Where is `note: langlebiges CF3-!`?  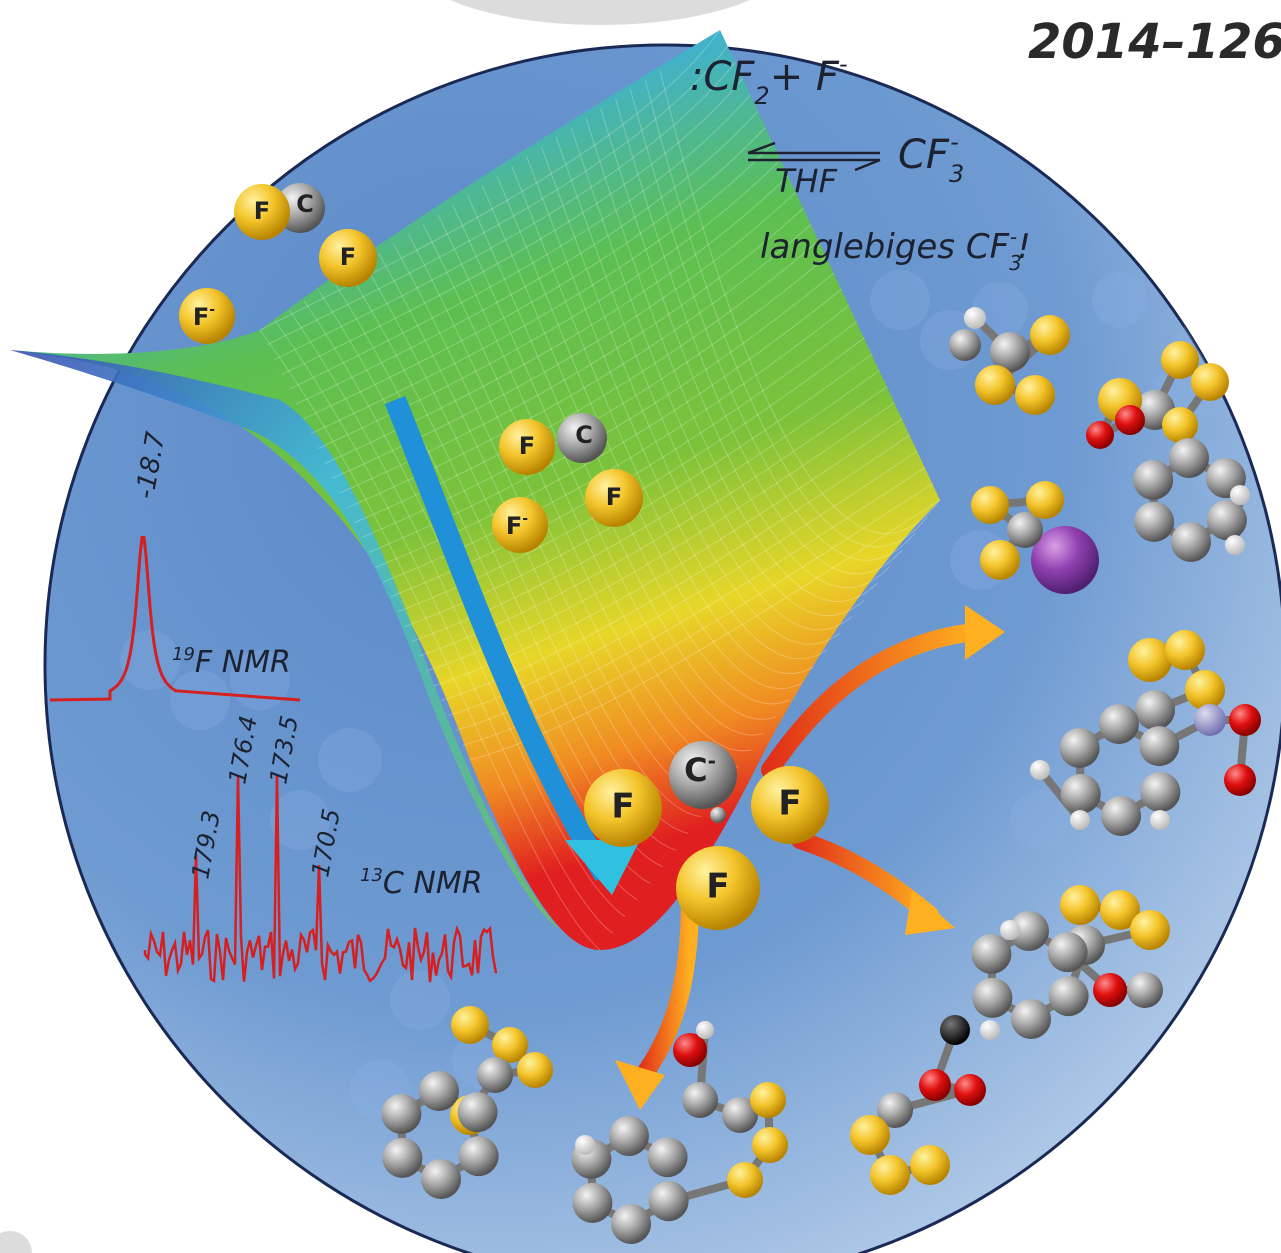 note: langlebiges CF3-! is located at coordinates (895, 250).